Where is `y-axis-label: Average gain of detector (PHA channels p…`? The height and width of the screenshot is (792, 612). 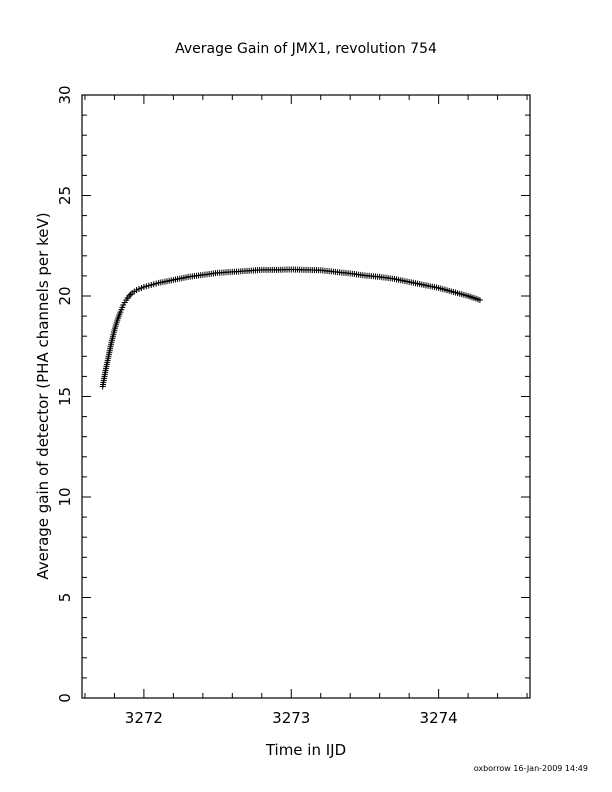
y-axis-label: Average gain of detector (PHA channels p… is located at coordinates (43, 395).